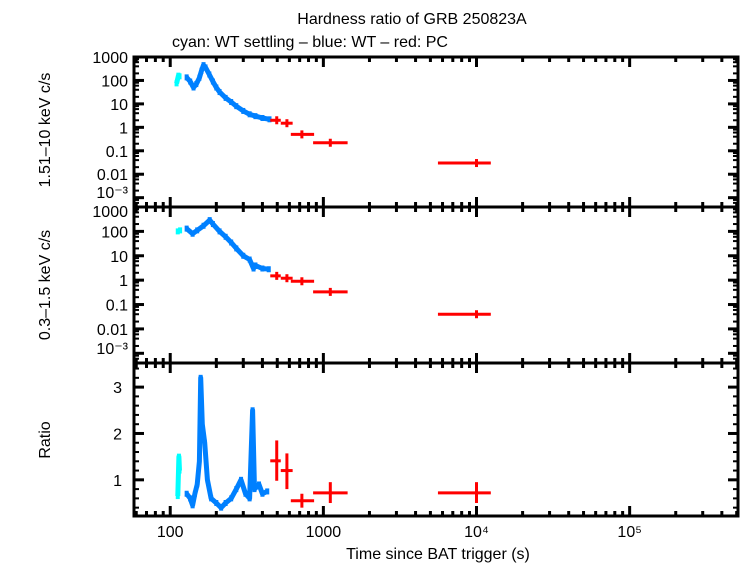  I want to click on chart-subtitle: cyan: WT settling – blue: WT – red: PC, so click(310, 42).